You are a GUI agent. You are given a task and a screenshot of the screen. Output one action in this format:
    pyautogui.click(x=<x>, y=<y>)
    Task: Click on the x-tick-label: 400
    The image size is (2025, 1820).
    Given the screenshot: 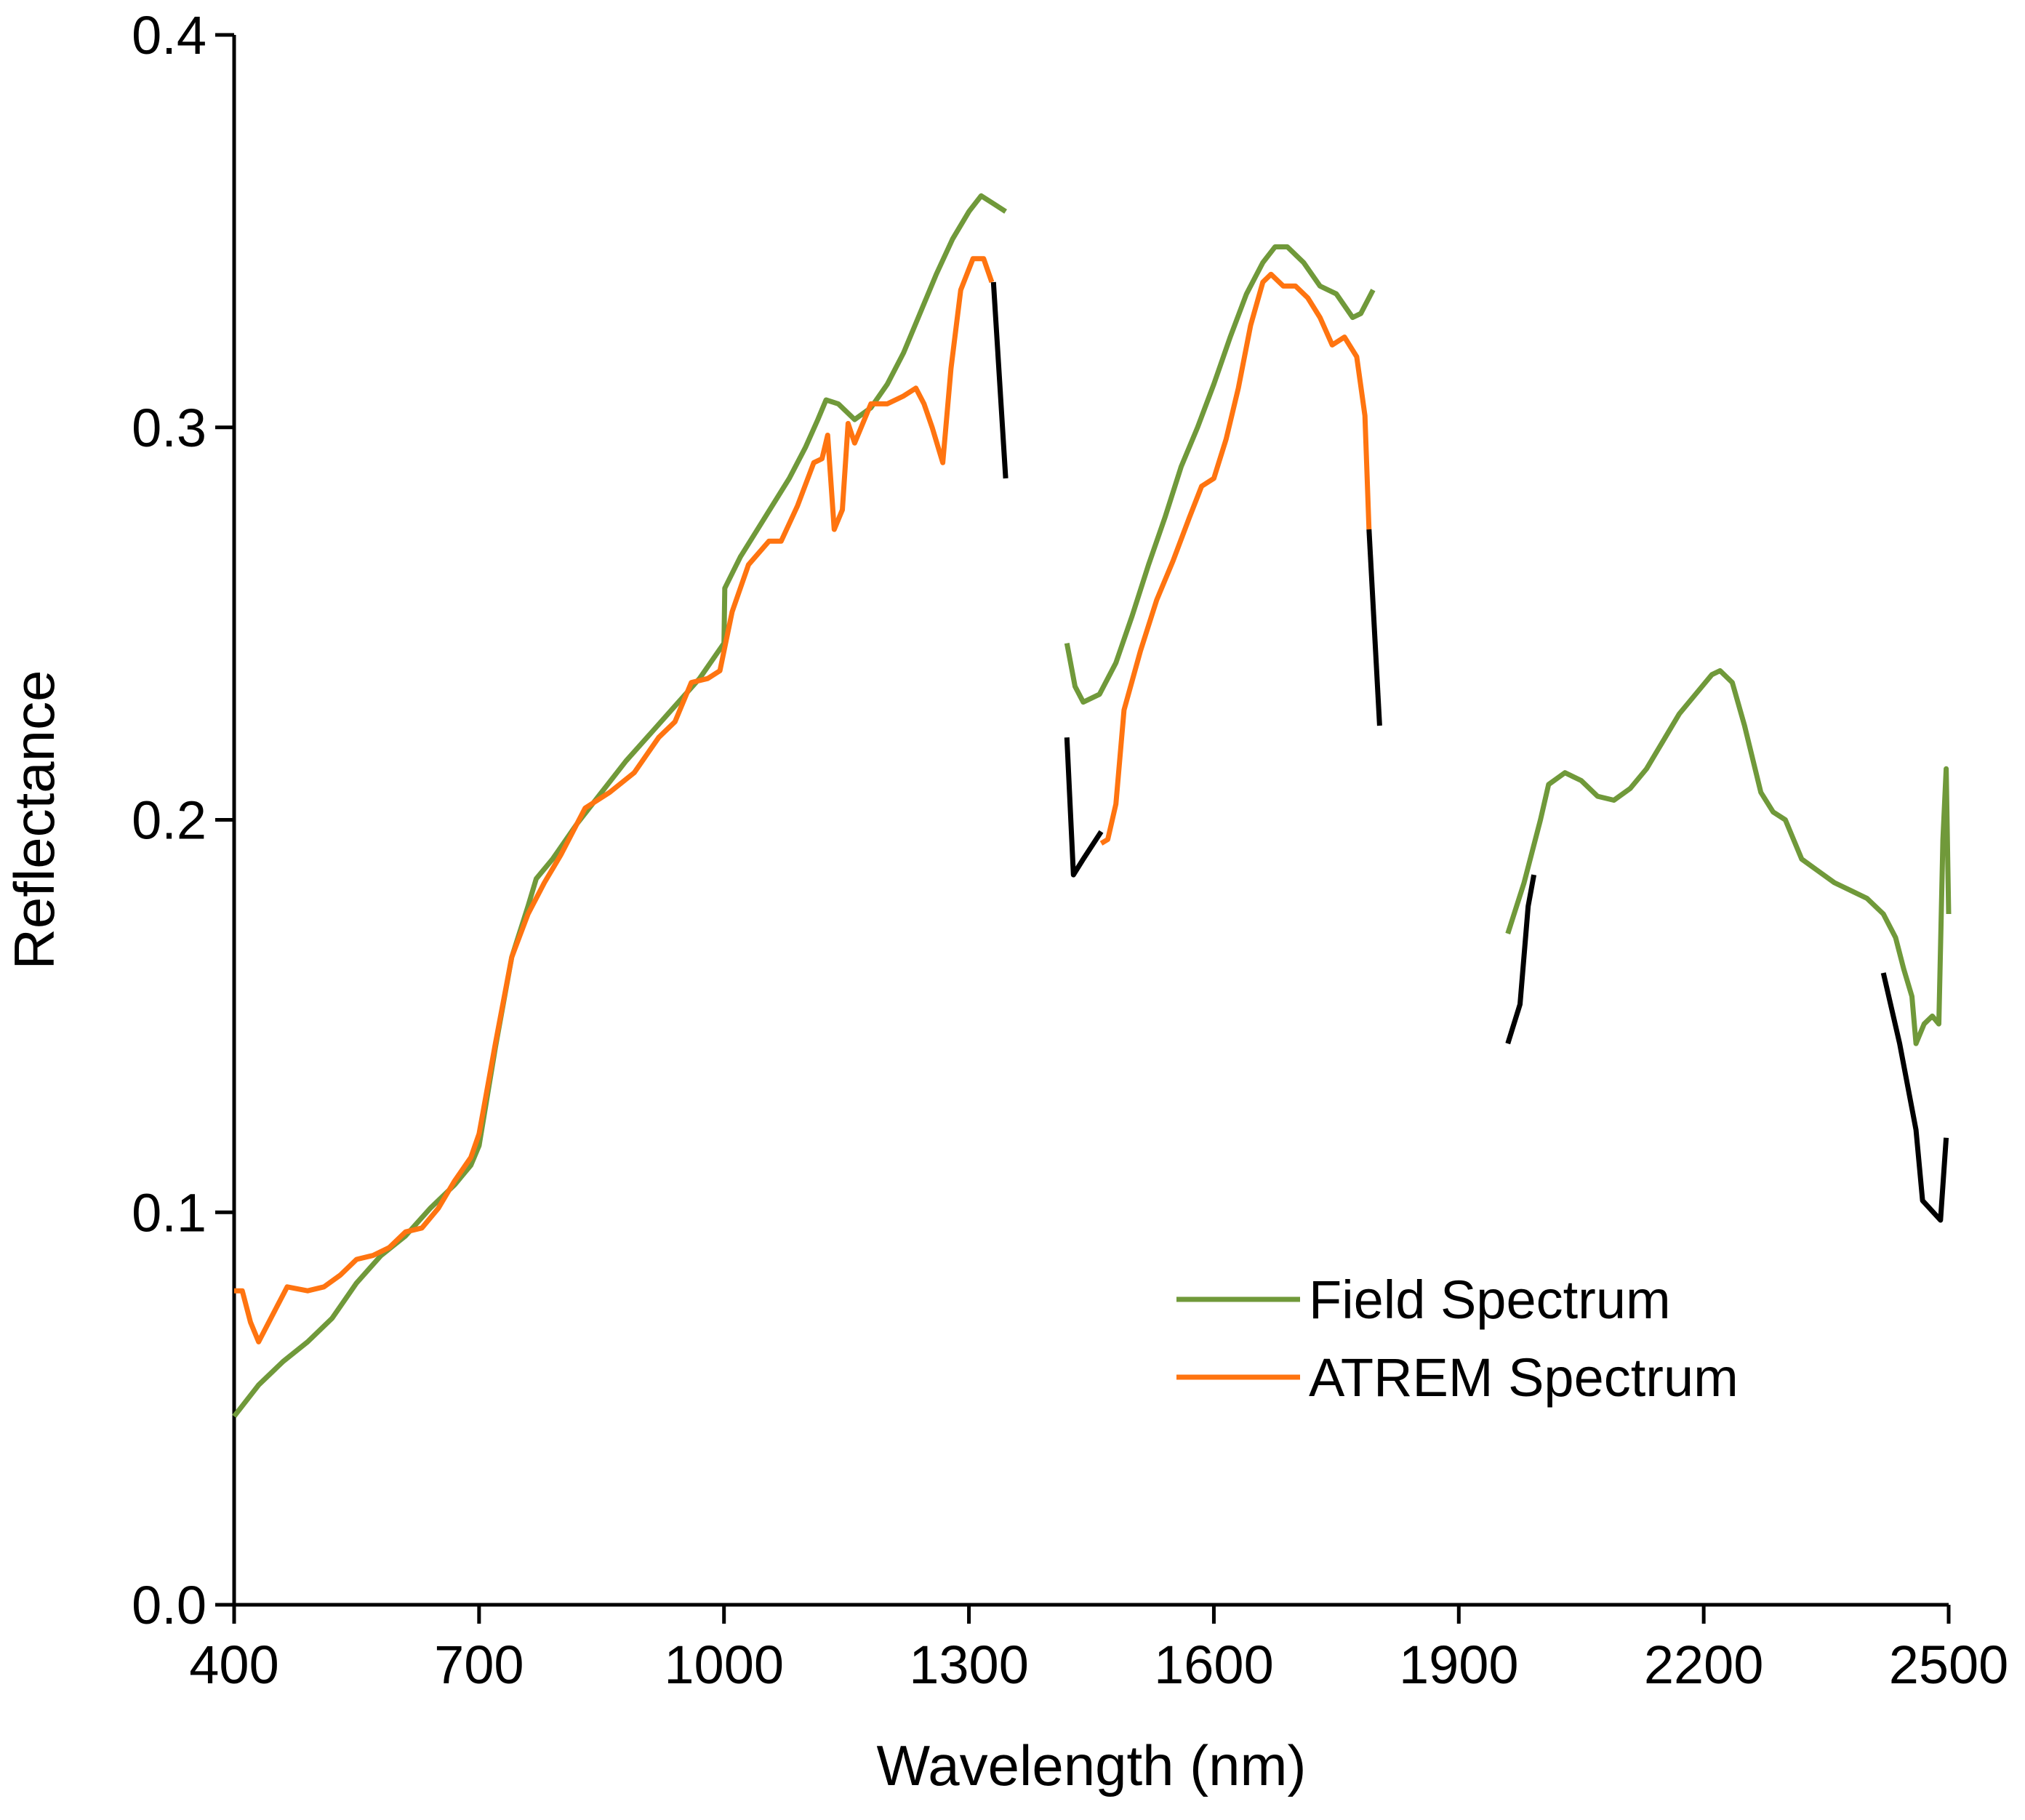 What is the action you would take?
    pyautogui.click(x=233, y=1665)
    